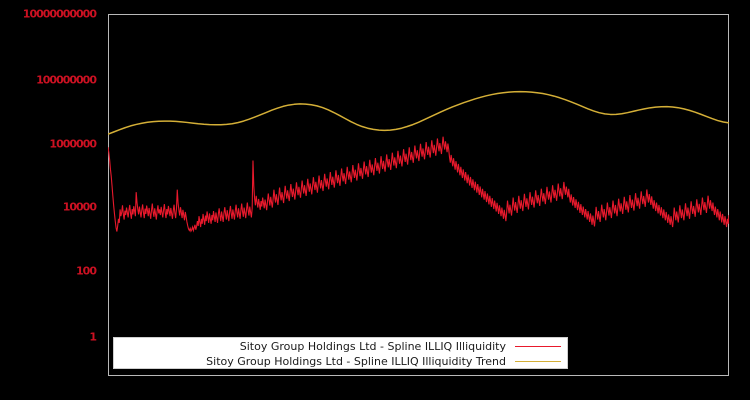 The image size is (750, 400). I want to click on ytick-label: 10000, so click(79, 207).